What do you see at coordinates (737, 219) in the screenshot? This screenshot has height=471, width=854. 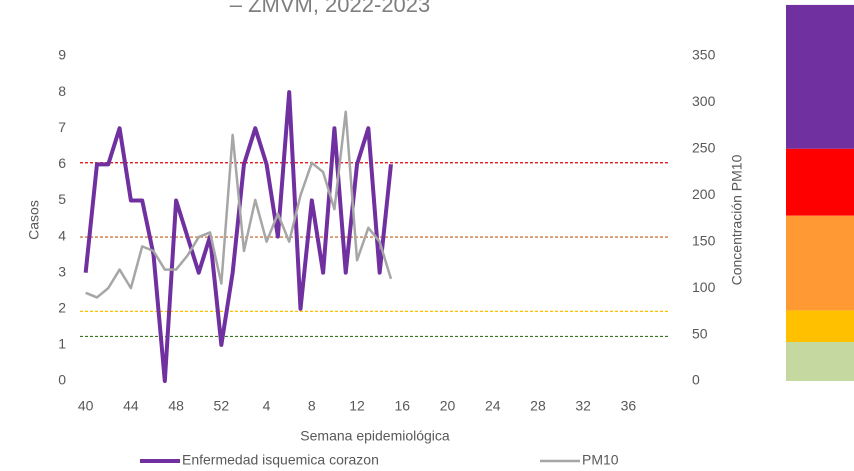 I see `y2-axis-label: Concentración PM10` at bounding box center [737, 219].